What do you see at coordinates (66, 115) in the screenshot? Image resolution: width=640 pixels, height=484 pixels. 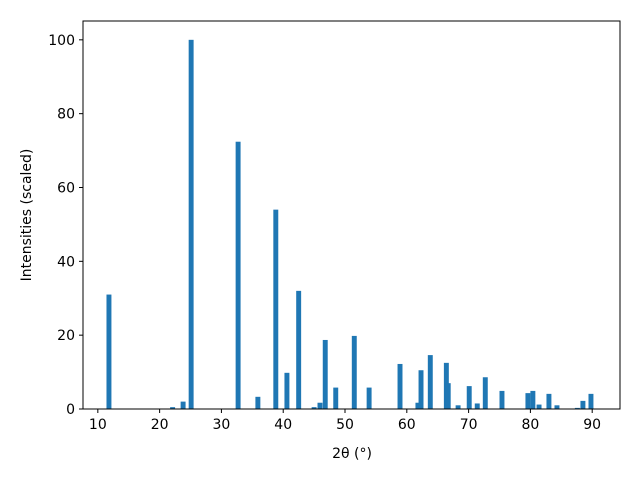 I see `y-tick-label: 80` at bounding box center [66, 115].